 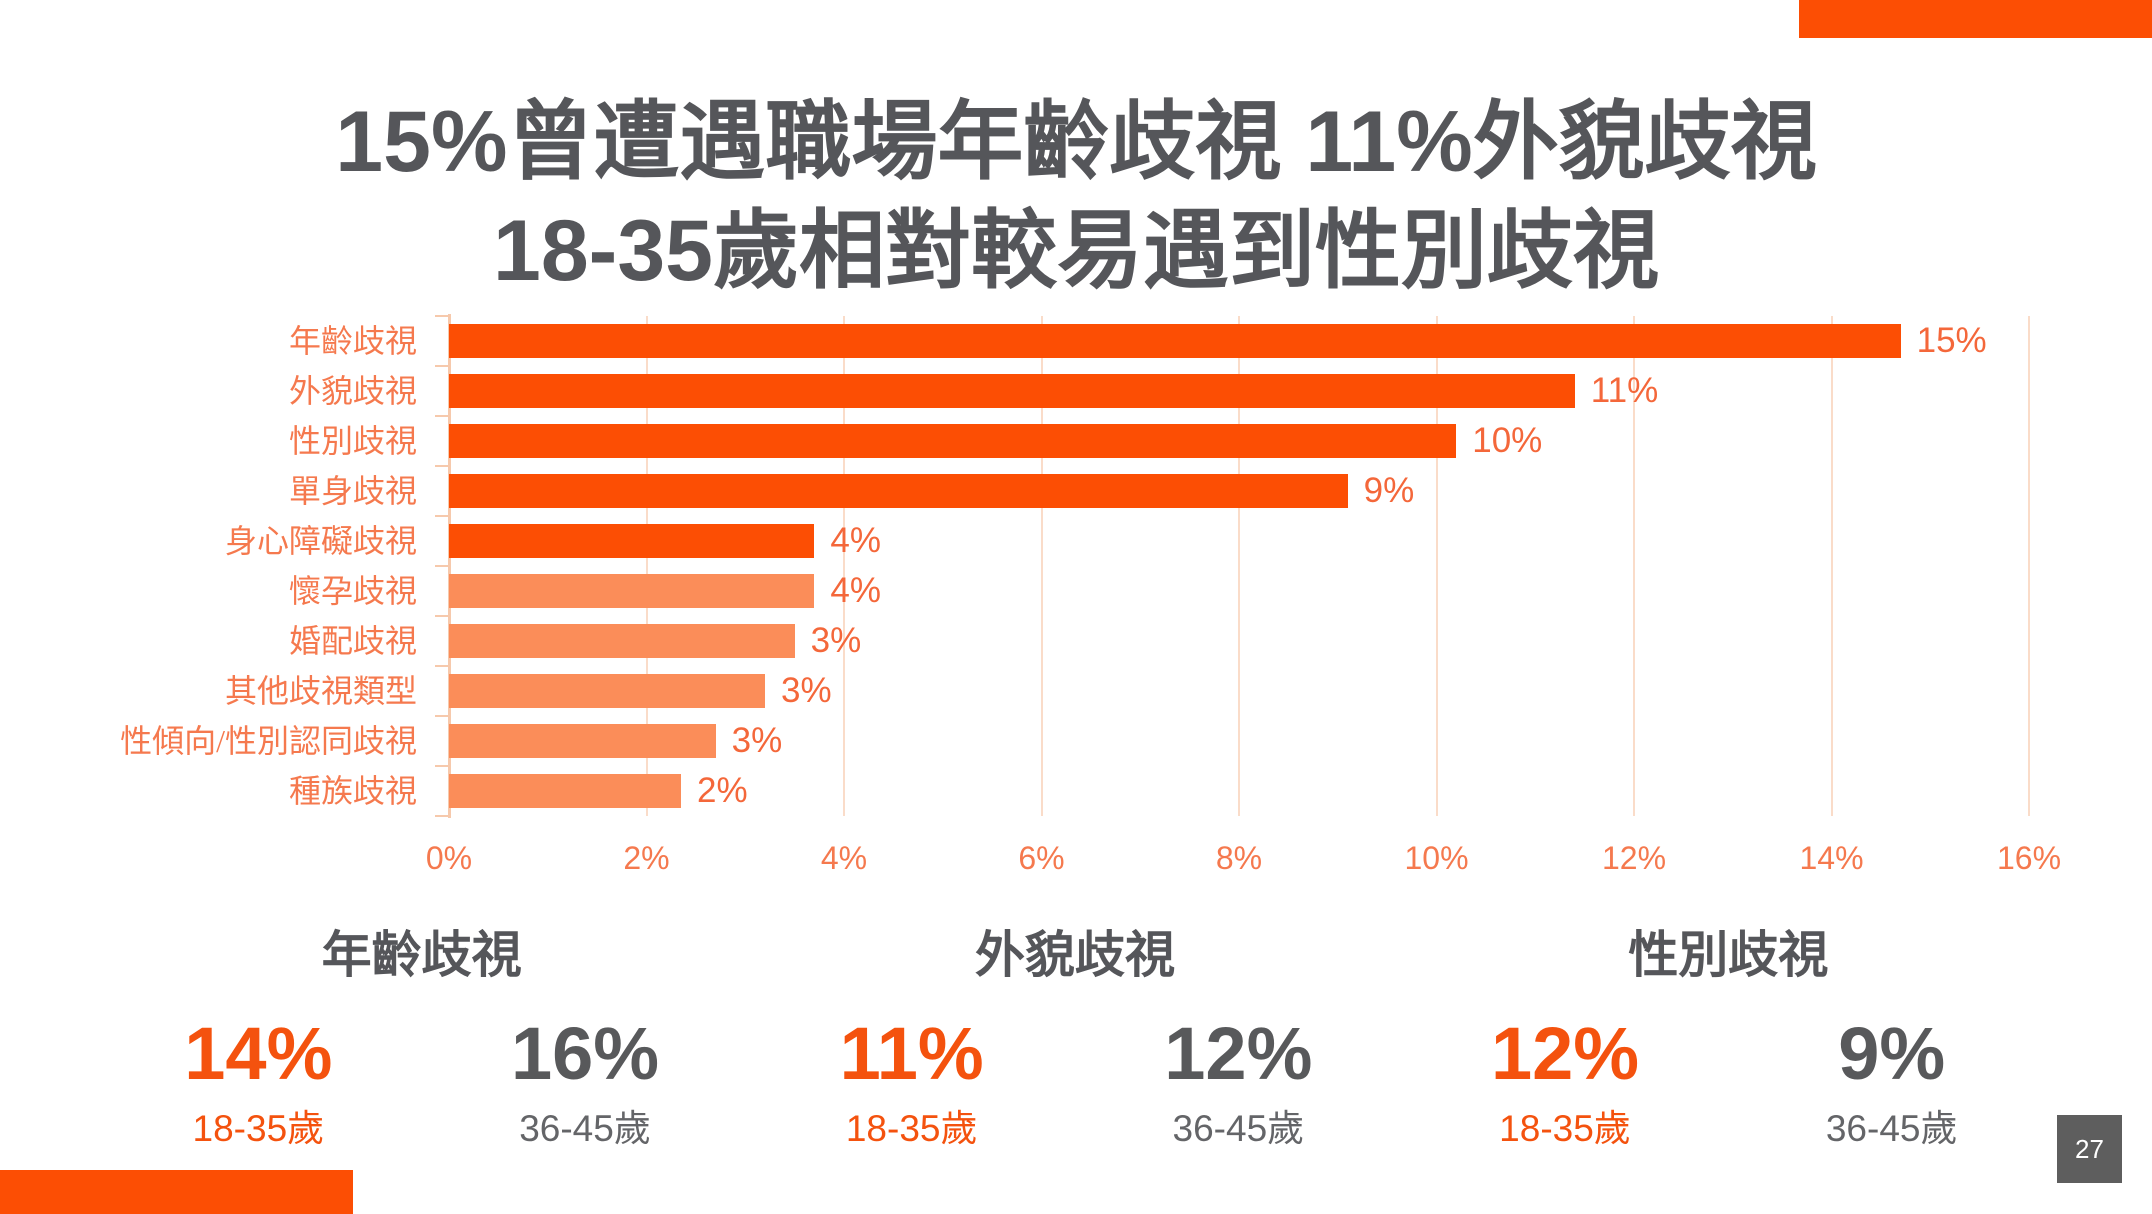 What do you see at coordinates (449, 858) in the screenshot?
I see `x-axis-tick-label: 0%` at bounding box center [449, 858].